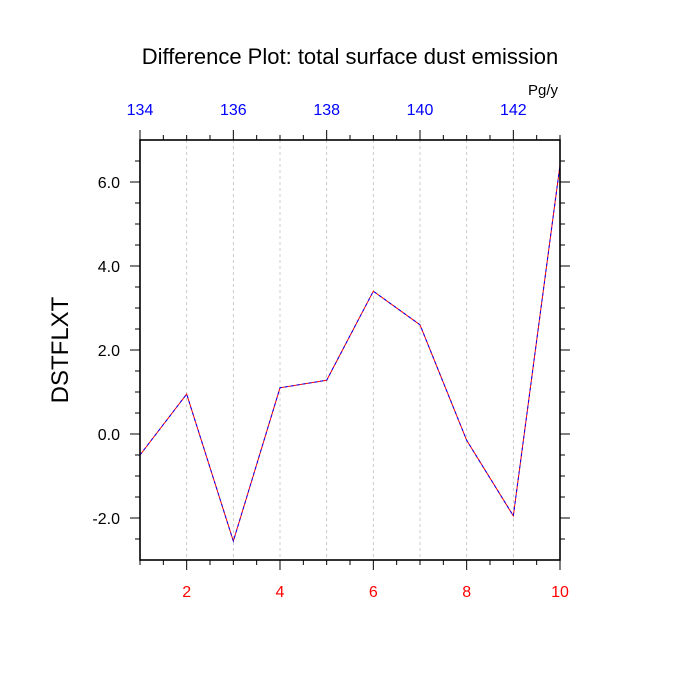  What do you see at coordinates (233, 110) in the screenshot?
I see `top-x-tick-label: 136` at bounding box center [233, 110].